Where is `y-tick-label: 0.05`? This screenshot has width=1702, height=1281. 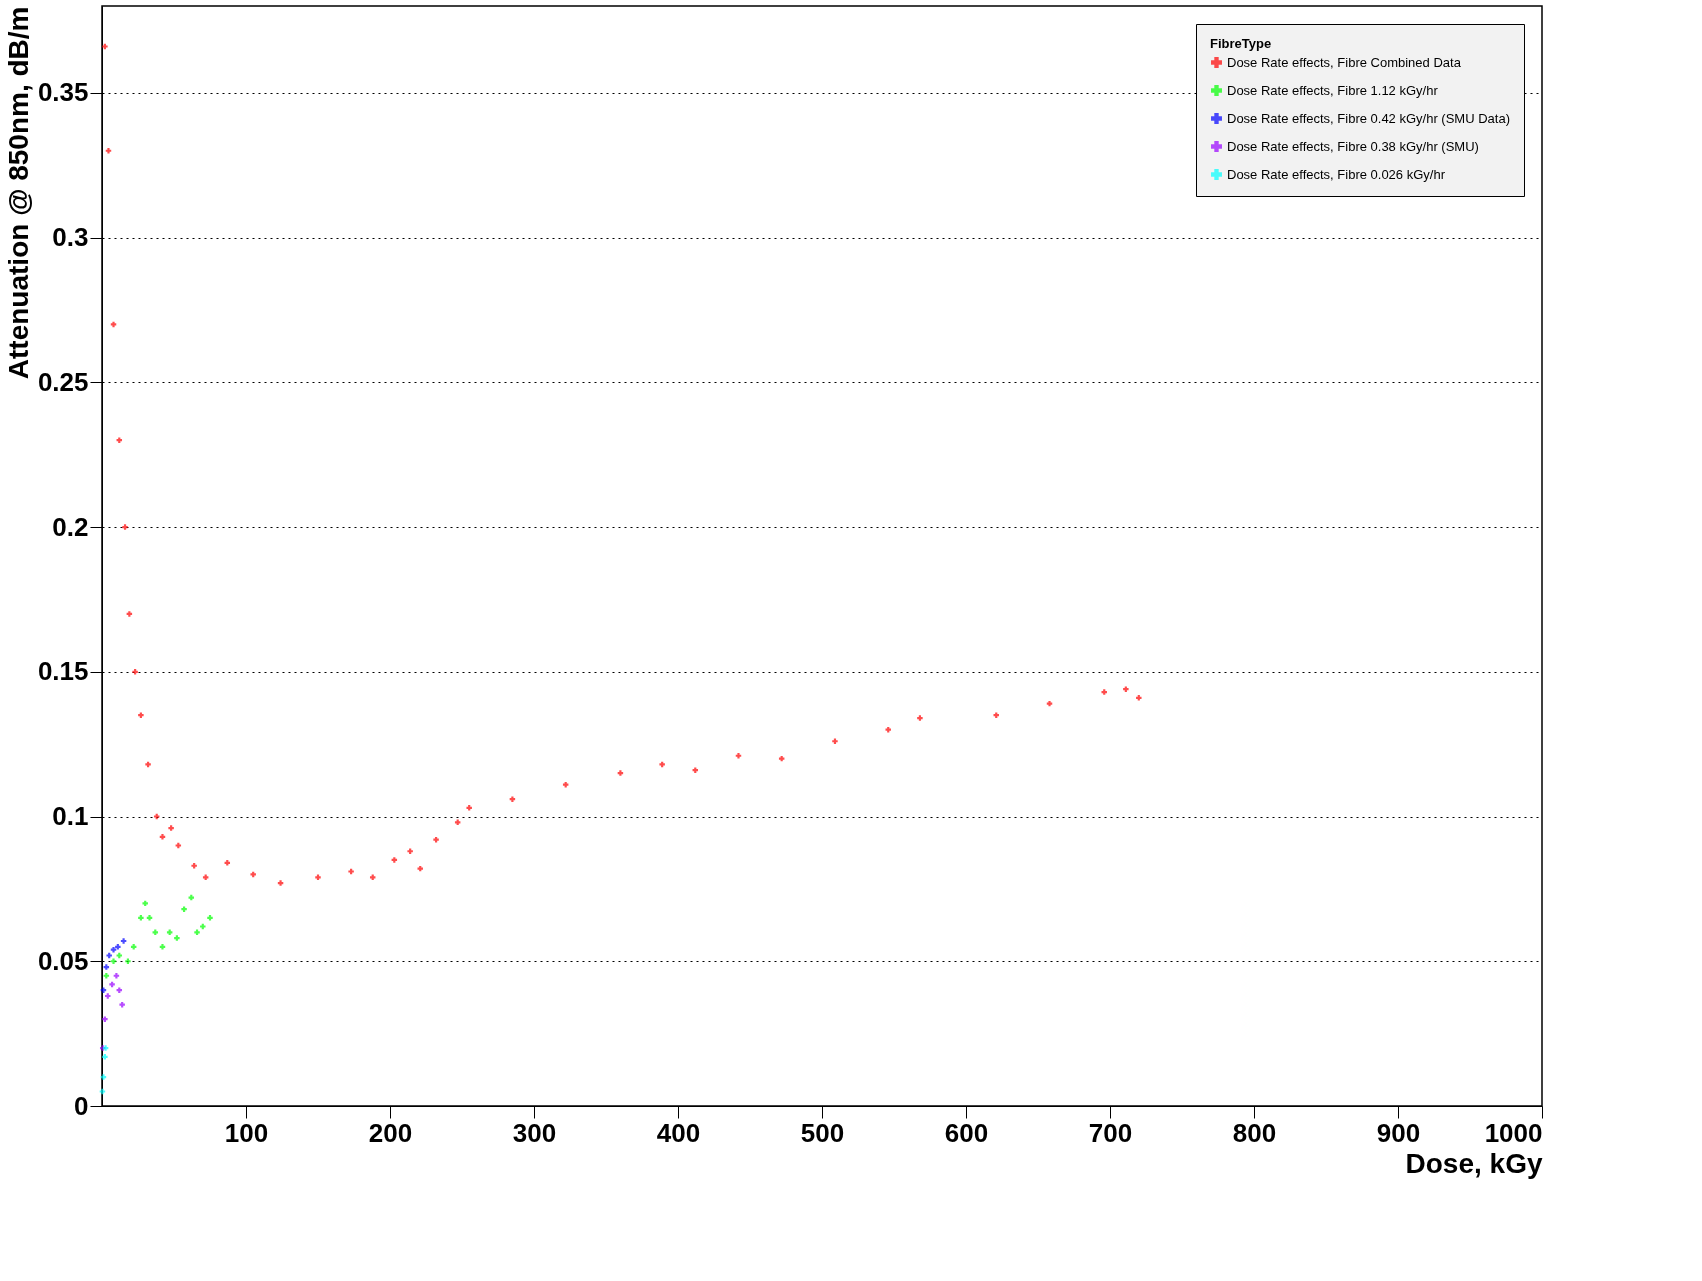
y-tick-label: 0.05 is located at coordinates (63, 960).